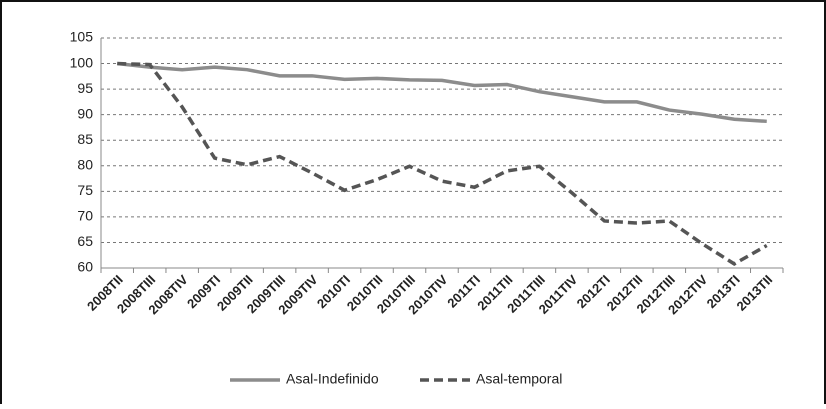 This screenshot has width=826, height=409. I want to click on y-tick-label: 90, so click(85, 113).